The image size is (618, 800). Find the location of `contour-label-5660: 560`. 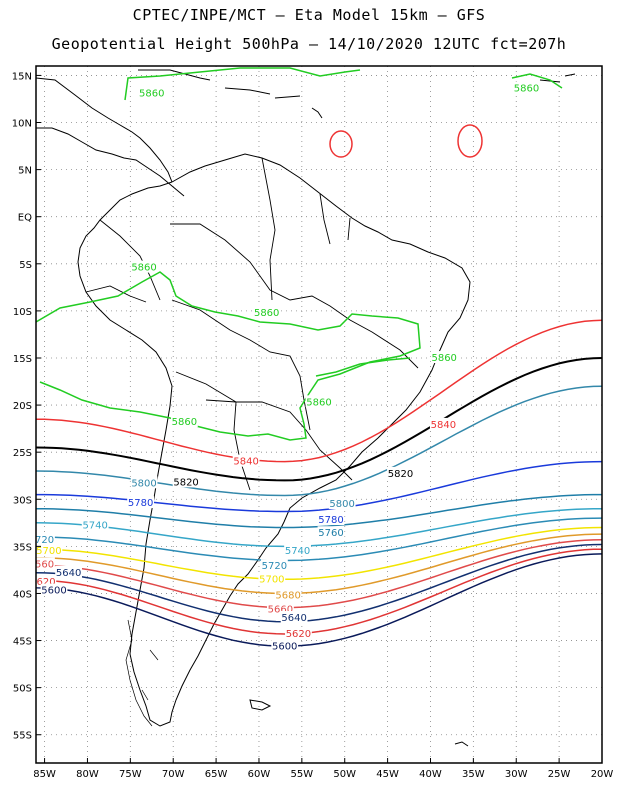

contour-label-5660: 560 is located at coordinates (44, 564).